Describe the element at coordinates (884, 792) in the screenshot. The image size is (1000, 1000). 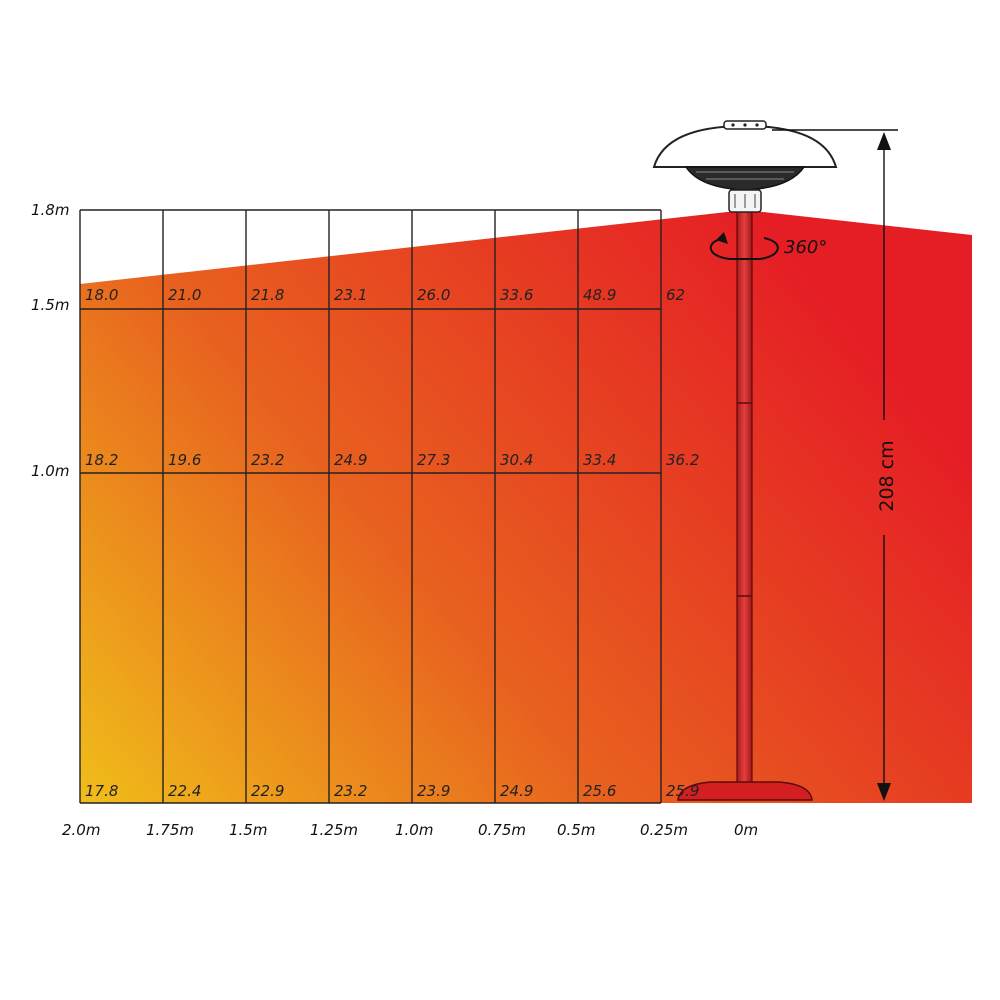
I see `arrow-down-icon` at that location.